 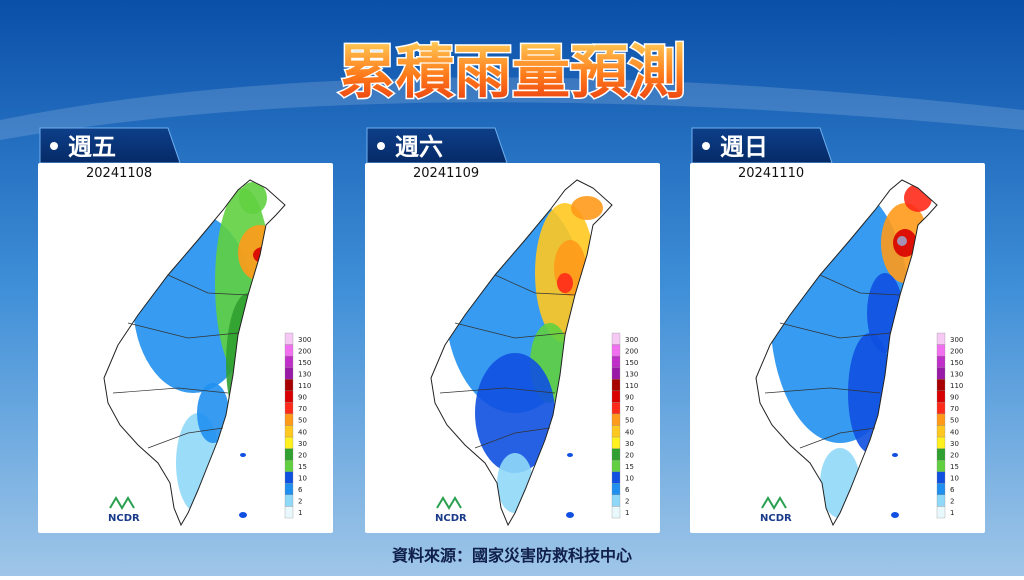 What do you see at coordinates (92, 147) in the screenshot?
I see `day-label: 週五` at bounding box center [92, 147].